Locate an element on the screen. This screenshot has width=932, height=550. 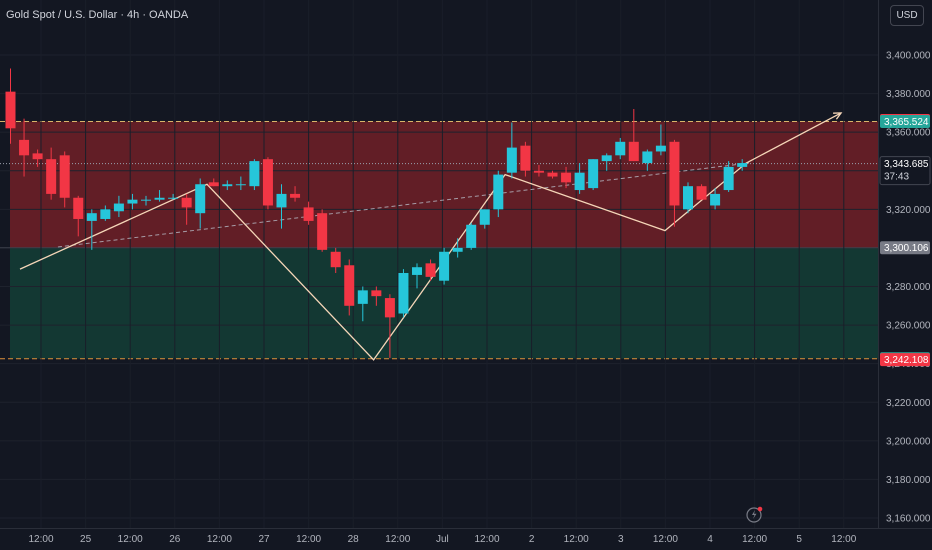
y-tick-label: 3,200.000 is located at coordinates (908, 441).